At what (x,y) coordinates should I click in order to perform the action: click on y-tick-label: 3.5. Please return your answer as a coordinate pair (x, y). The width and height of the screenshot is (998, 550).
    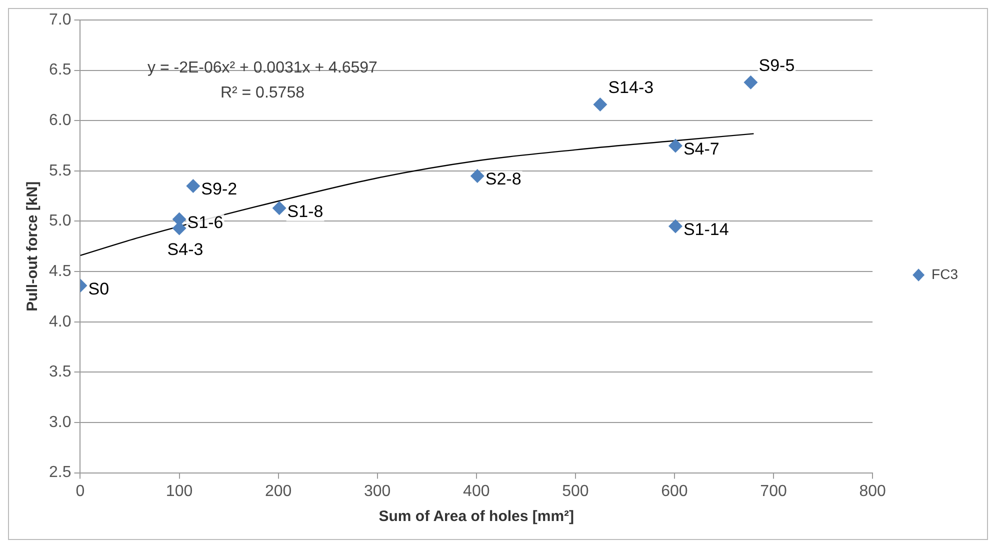
    Looking at the image, I should click on (60, 372).